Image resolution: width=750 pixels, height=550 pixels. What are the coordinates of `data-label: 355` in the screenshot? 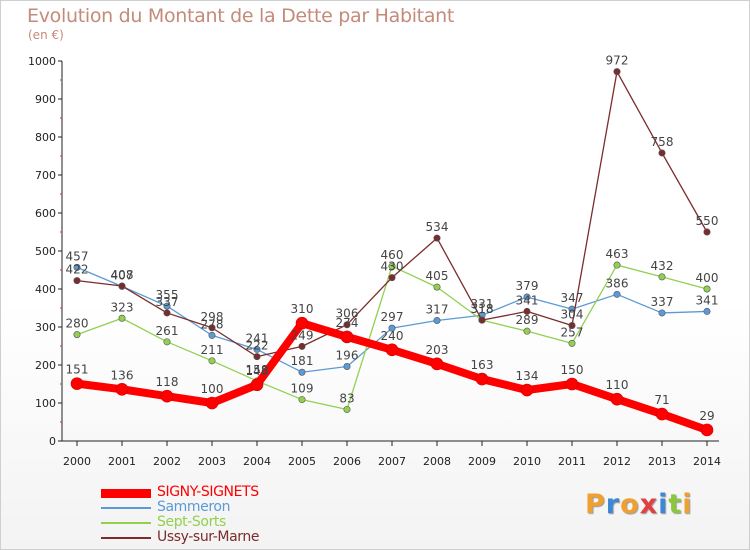 It's located at (167, 295).